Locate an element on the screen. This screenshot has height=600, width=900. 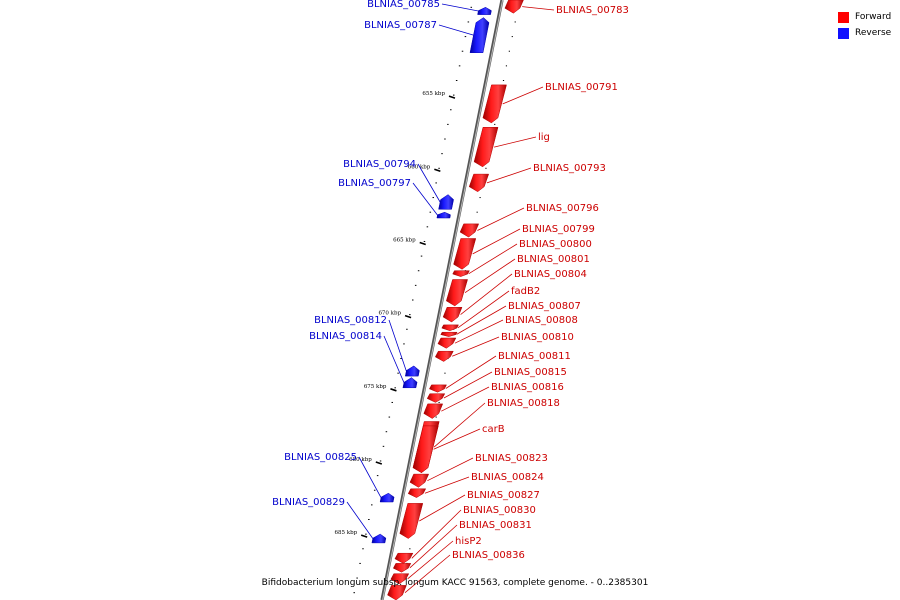
genome-backbone is located at coordinates (442, 300).